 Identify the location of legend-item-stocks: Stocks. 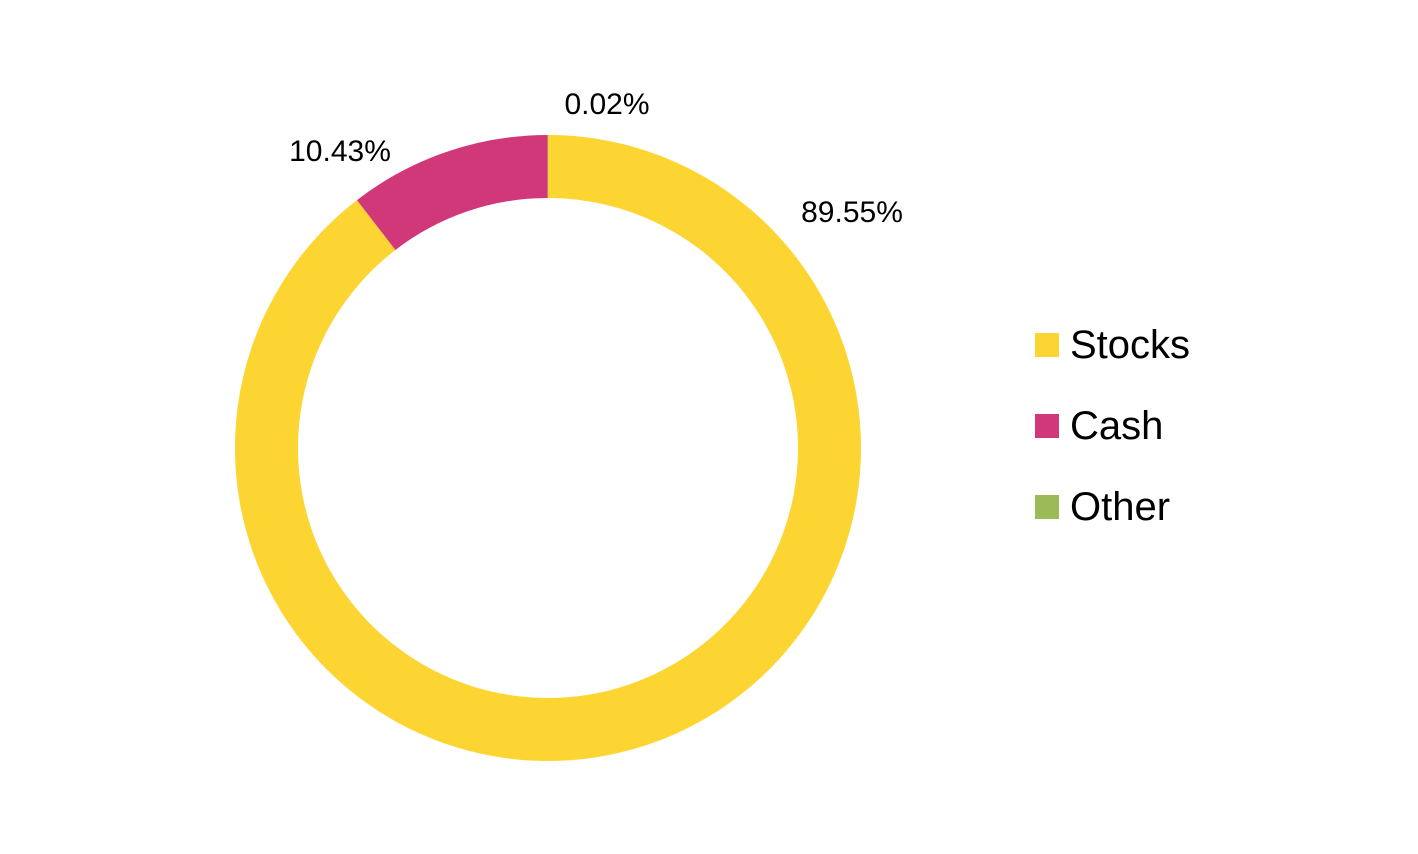
(1112, 345).